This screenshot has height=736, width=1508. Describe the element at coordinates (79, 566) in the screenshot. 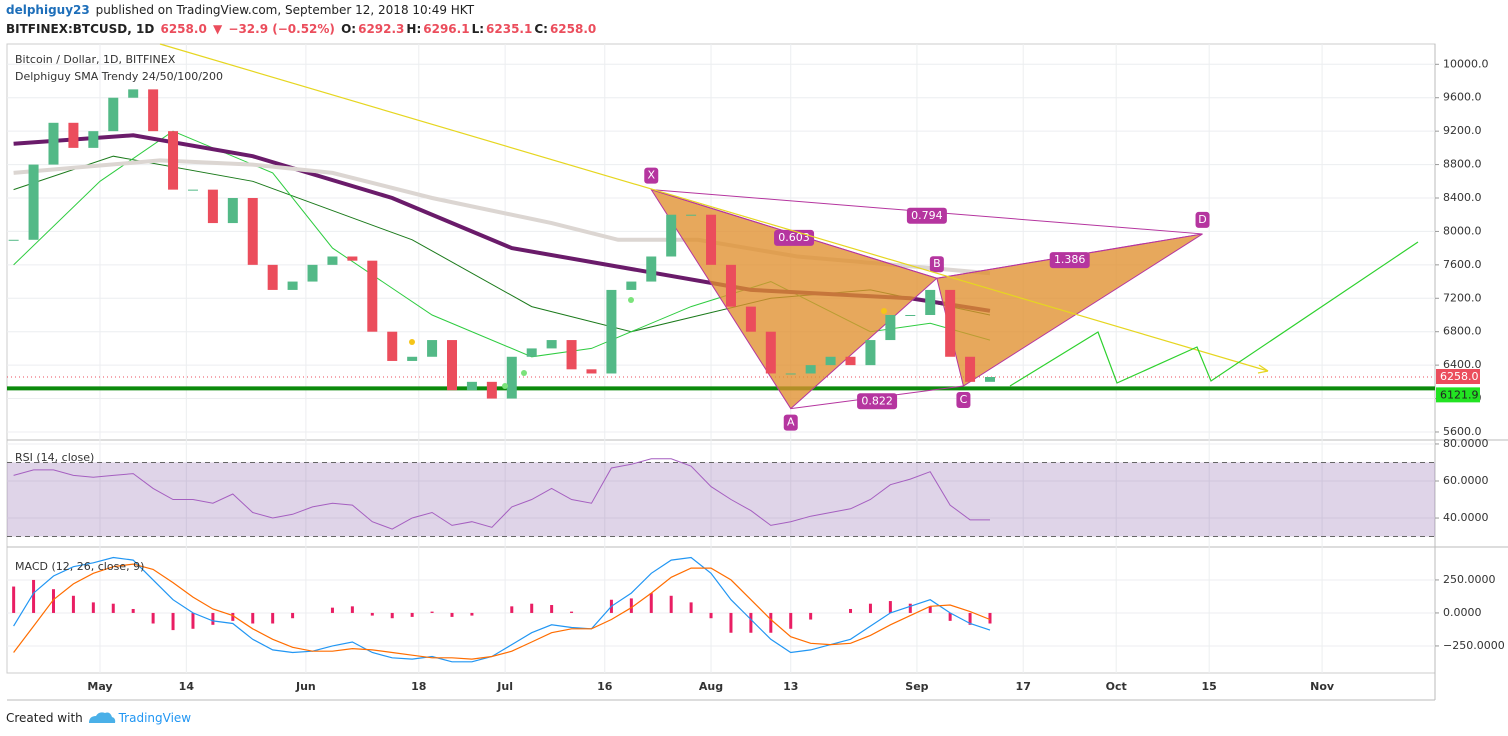

I see `macd-title: MACD (12, 26, close, 9)` at that location.